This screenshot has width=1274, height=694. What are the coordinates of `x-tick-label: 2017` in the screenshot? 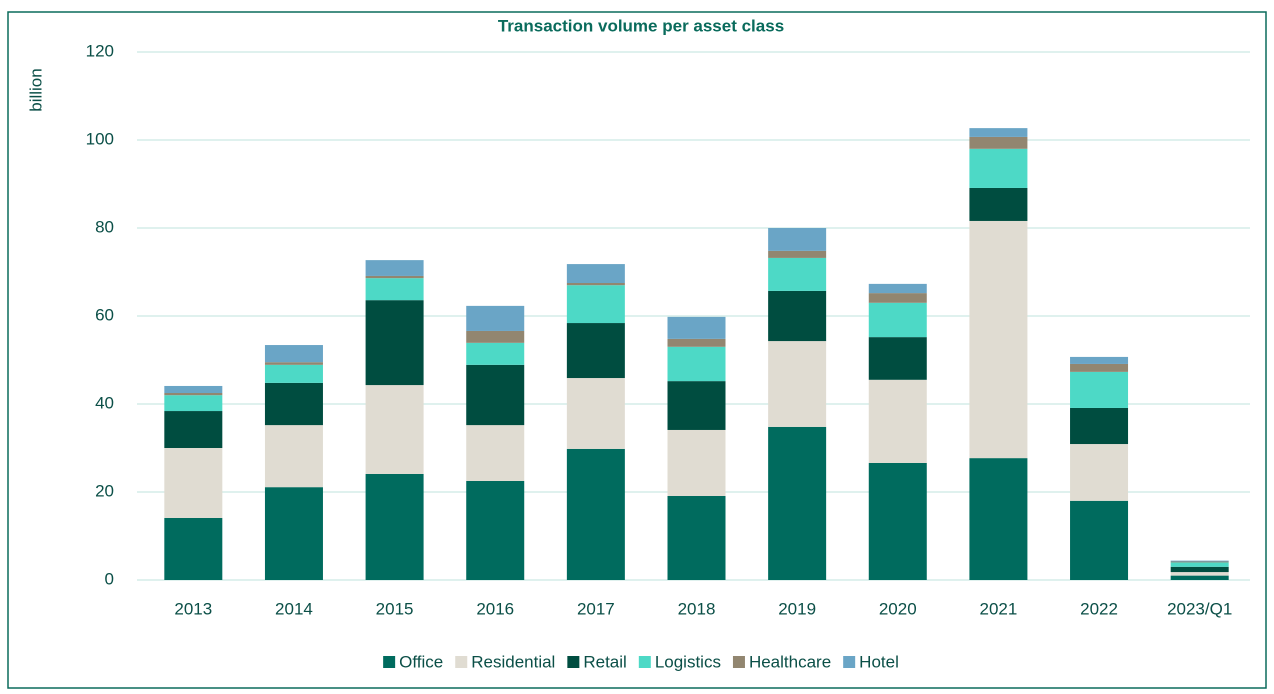 It's located at (596, 608).